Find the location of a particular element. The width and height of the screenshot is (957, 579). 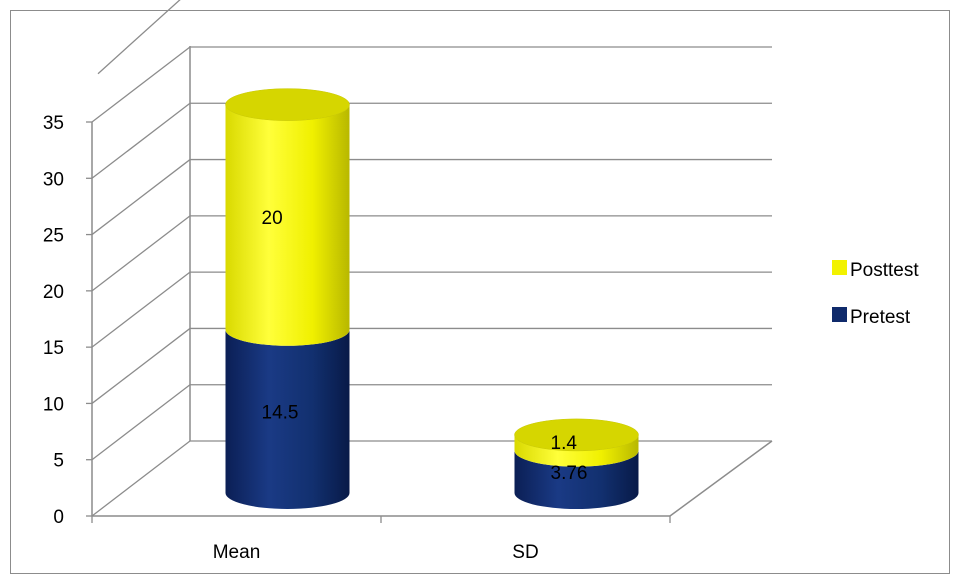

y-tick-label: 30 is located at coordinates (53, 179).